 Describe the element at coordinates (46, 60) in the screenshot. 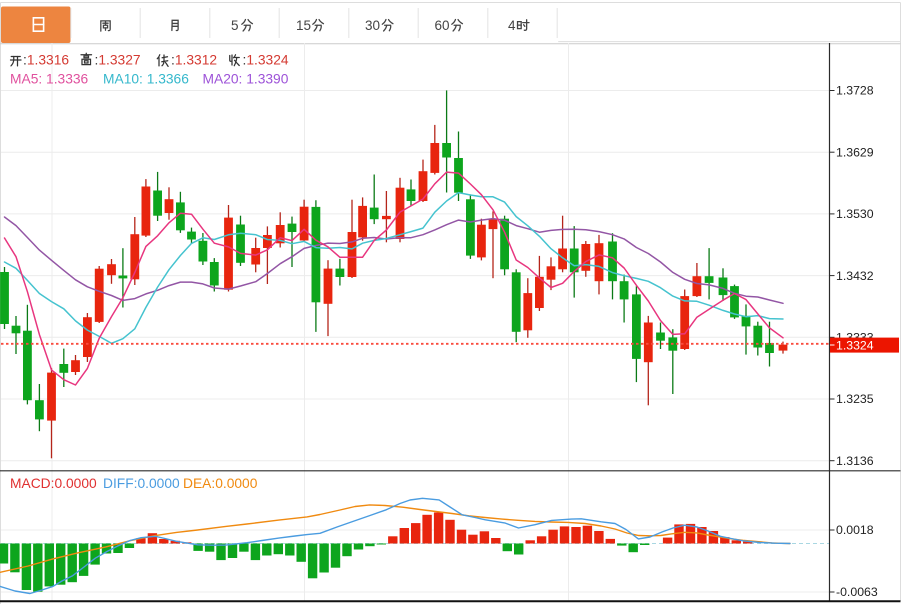

I see `svg-text: :1.3316` at that location.